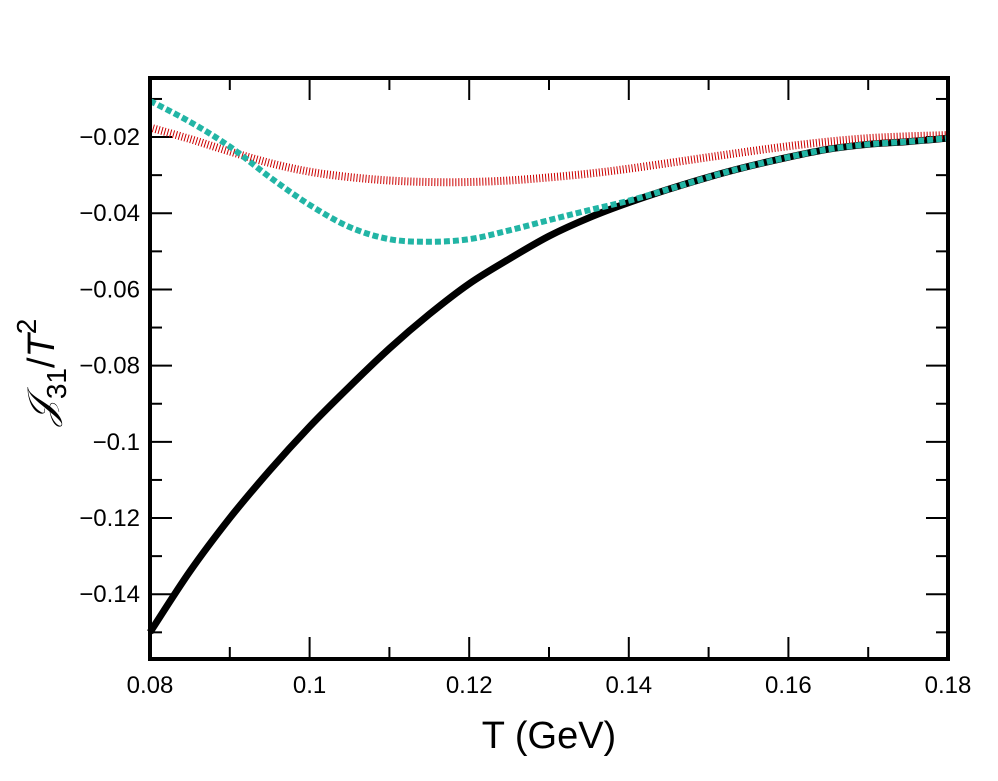  I want to click on x-tick-label: 0.16, so click(788, 685).